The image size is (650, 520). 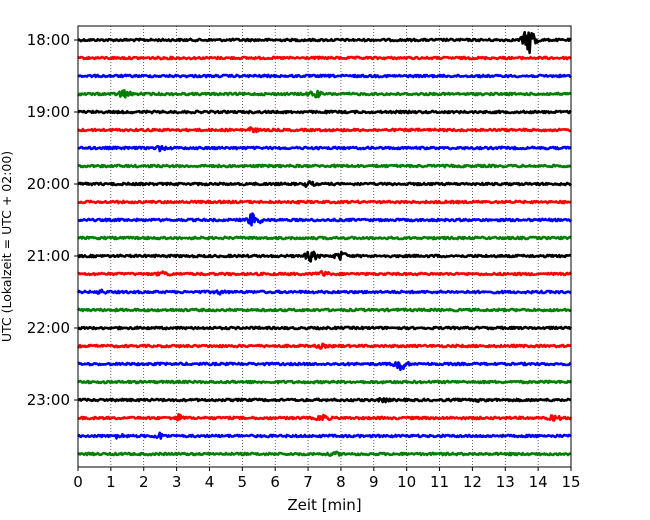 What do you see at coordinates (48, 328) in the screenshot?
I see `y-tick-label: 22:00` at bounding box center [48, 328].